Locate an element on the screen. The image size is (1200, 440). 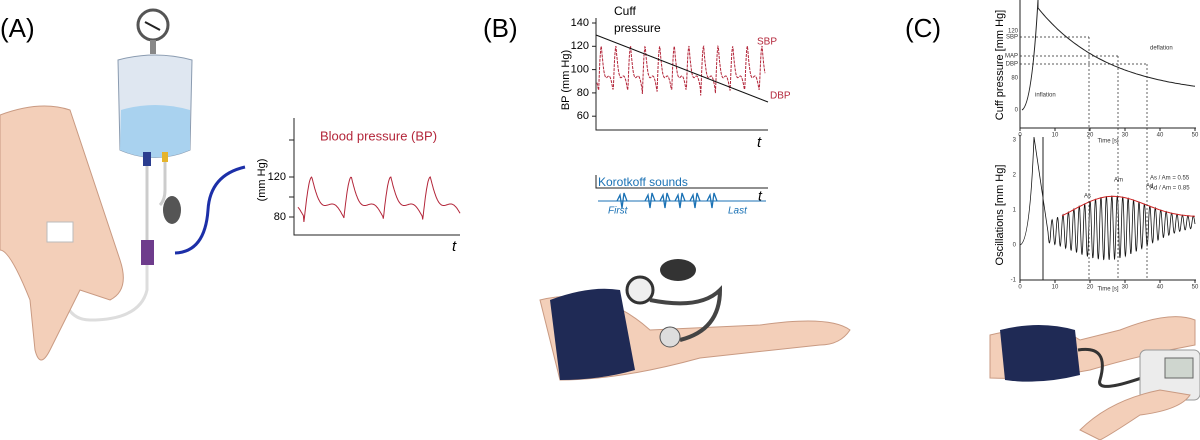
y-tick-label: DBP is located at coordinates (1012, 65).